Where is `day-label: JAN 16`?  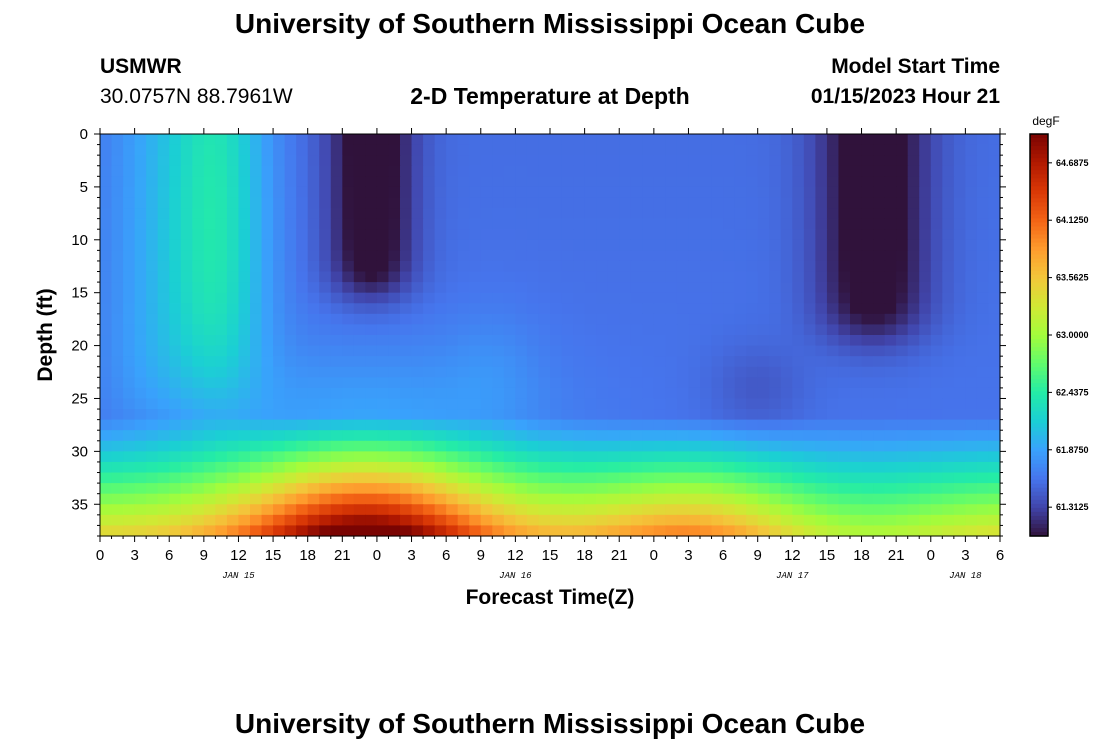
day-label: JAN 16 is located at coordinates (515, 576).